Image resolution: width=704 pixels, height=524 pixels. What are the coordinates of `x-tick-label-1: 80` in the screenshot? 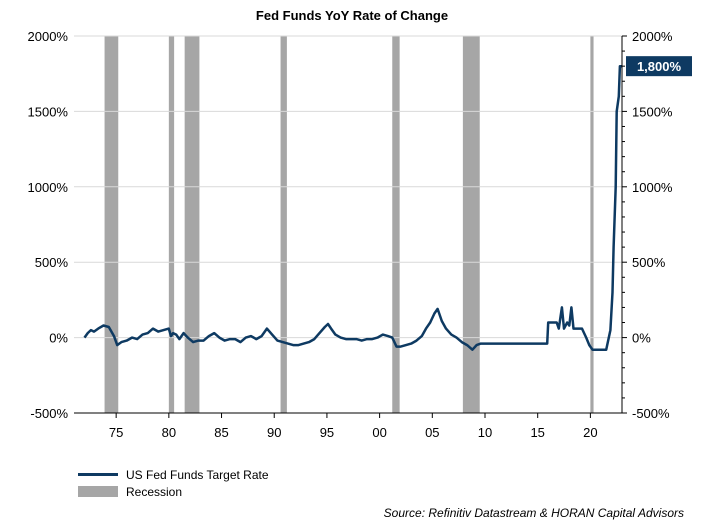 It's located at (169, 432).